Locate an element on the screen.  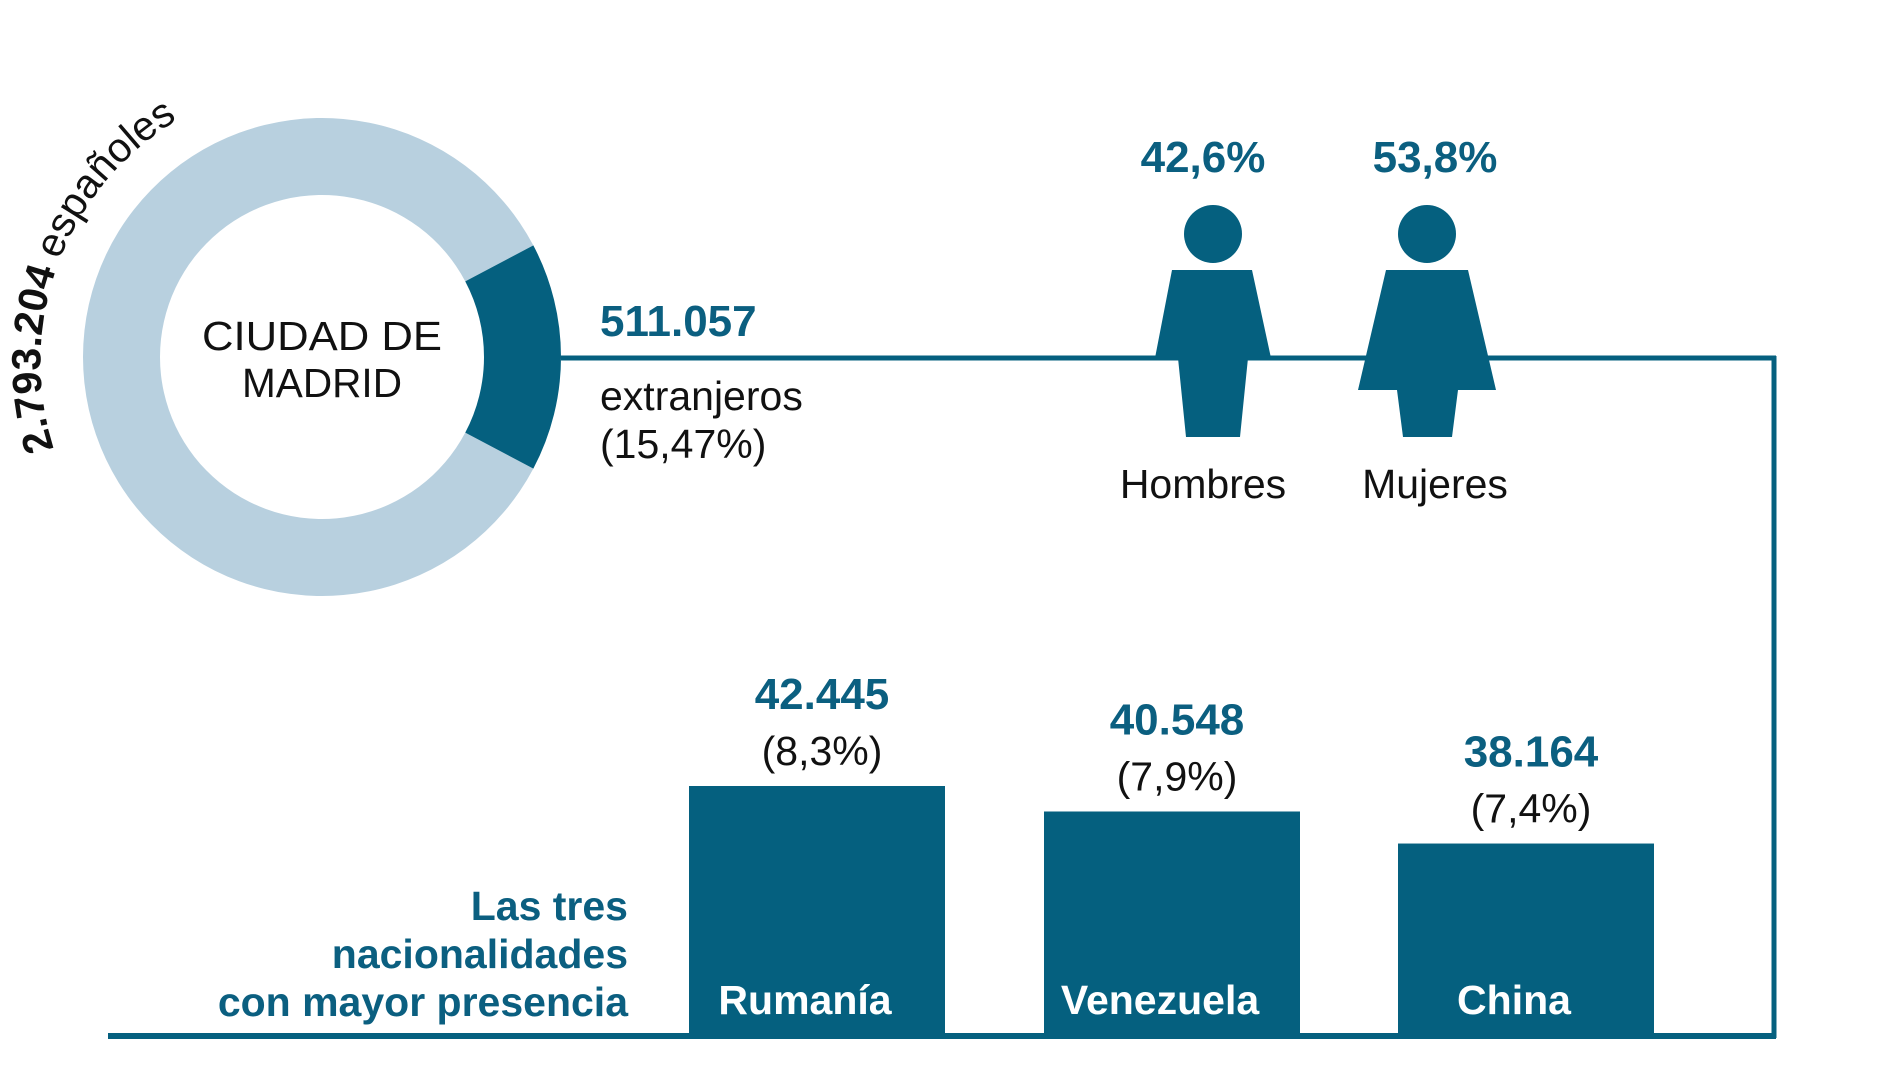
bar-rumanía is located at coordinates (817, 910).